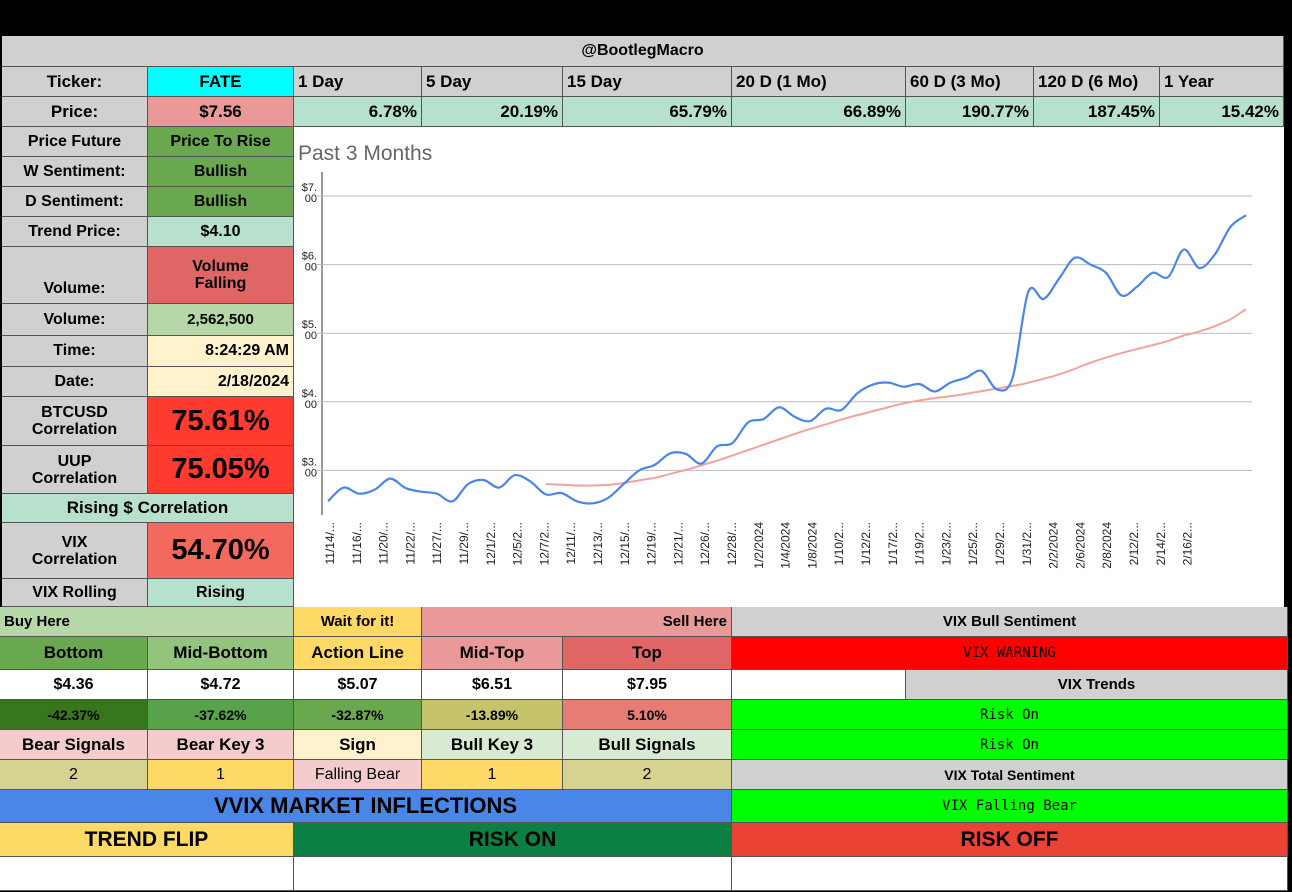 The height and width of the screenshot is (892, 1292). What do you see at coordinates (221, 172) in the screenshot?
I see `w-sentiment-value: Bullish` at bounding box center [221, 172].